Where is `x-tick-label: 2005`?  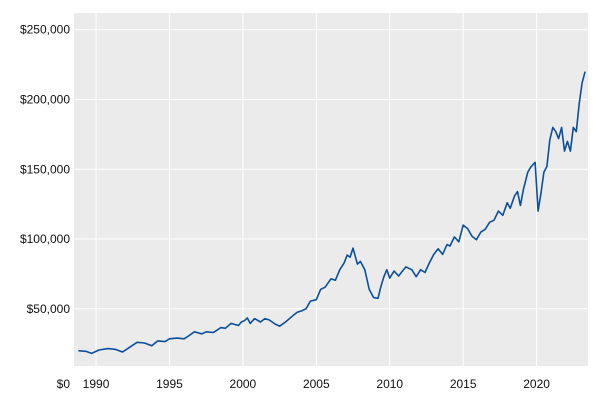
x-tick-label: 2005 is located at coordinates (316, 384).